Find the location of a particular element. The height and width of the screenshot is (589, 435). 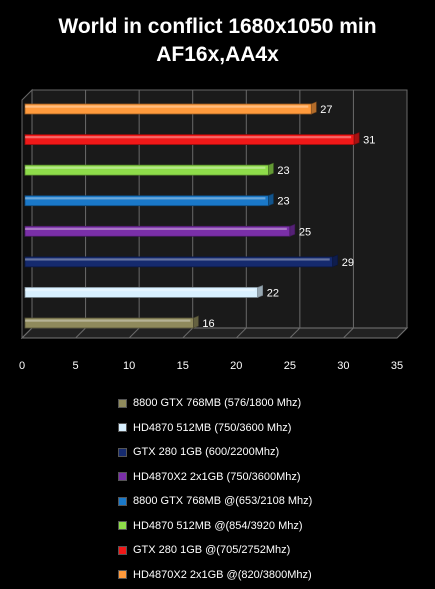

data-label-6: 23 is located at coordinates (283, 171).